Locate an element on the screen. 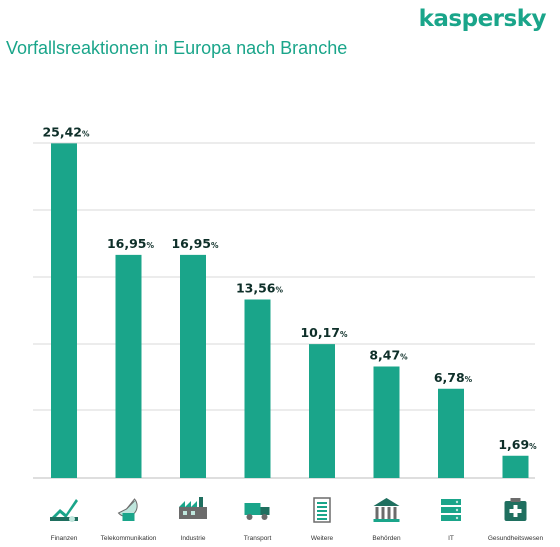 This screenshot has width=560, height=547. factory-icon is located at coordinates (193, 508).